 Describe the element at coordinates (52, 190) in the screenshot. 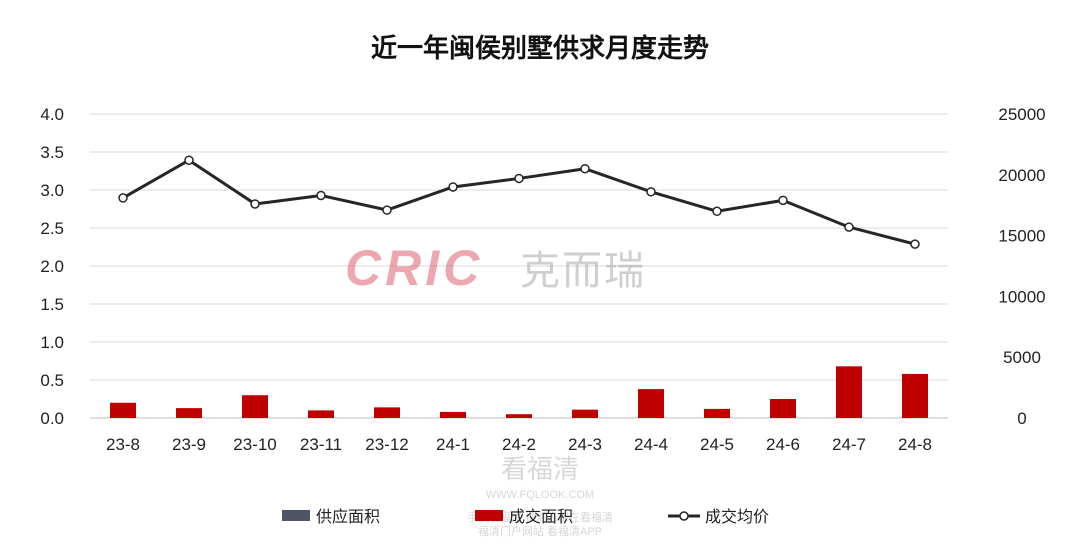

I see `left-tick-label: 3.0` at that location.